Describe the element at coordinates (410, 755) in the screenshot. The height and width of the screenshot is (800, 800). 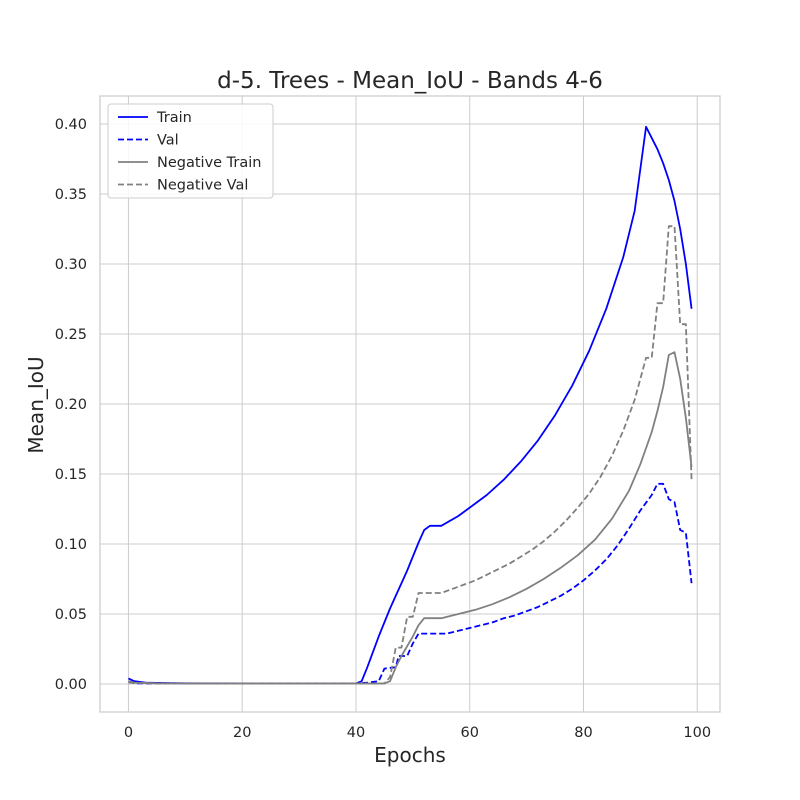
I see `x-axis-label: Epochs` at that location.